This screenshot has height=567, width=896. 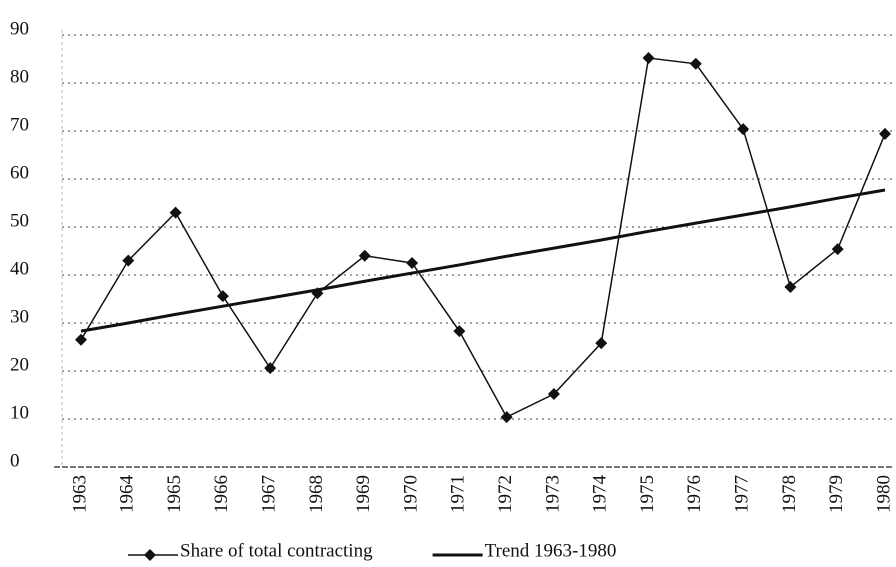 What do you see at coordinates (883, 494) in the screenshot?
I see `x-tick-label: 1980` at bounding box center [883, 494].